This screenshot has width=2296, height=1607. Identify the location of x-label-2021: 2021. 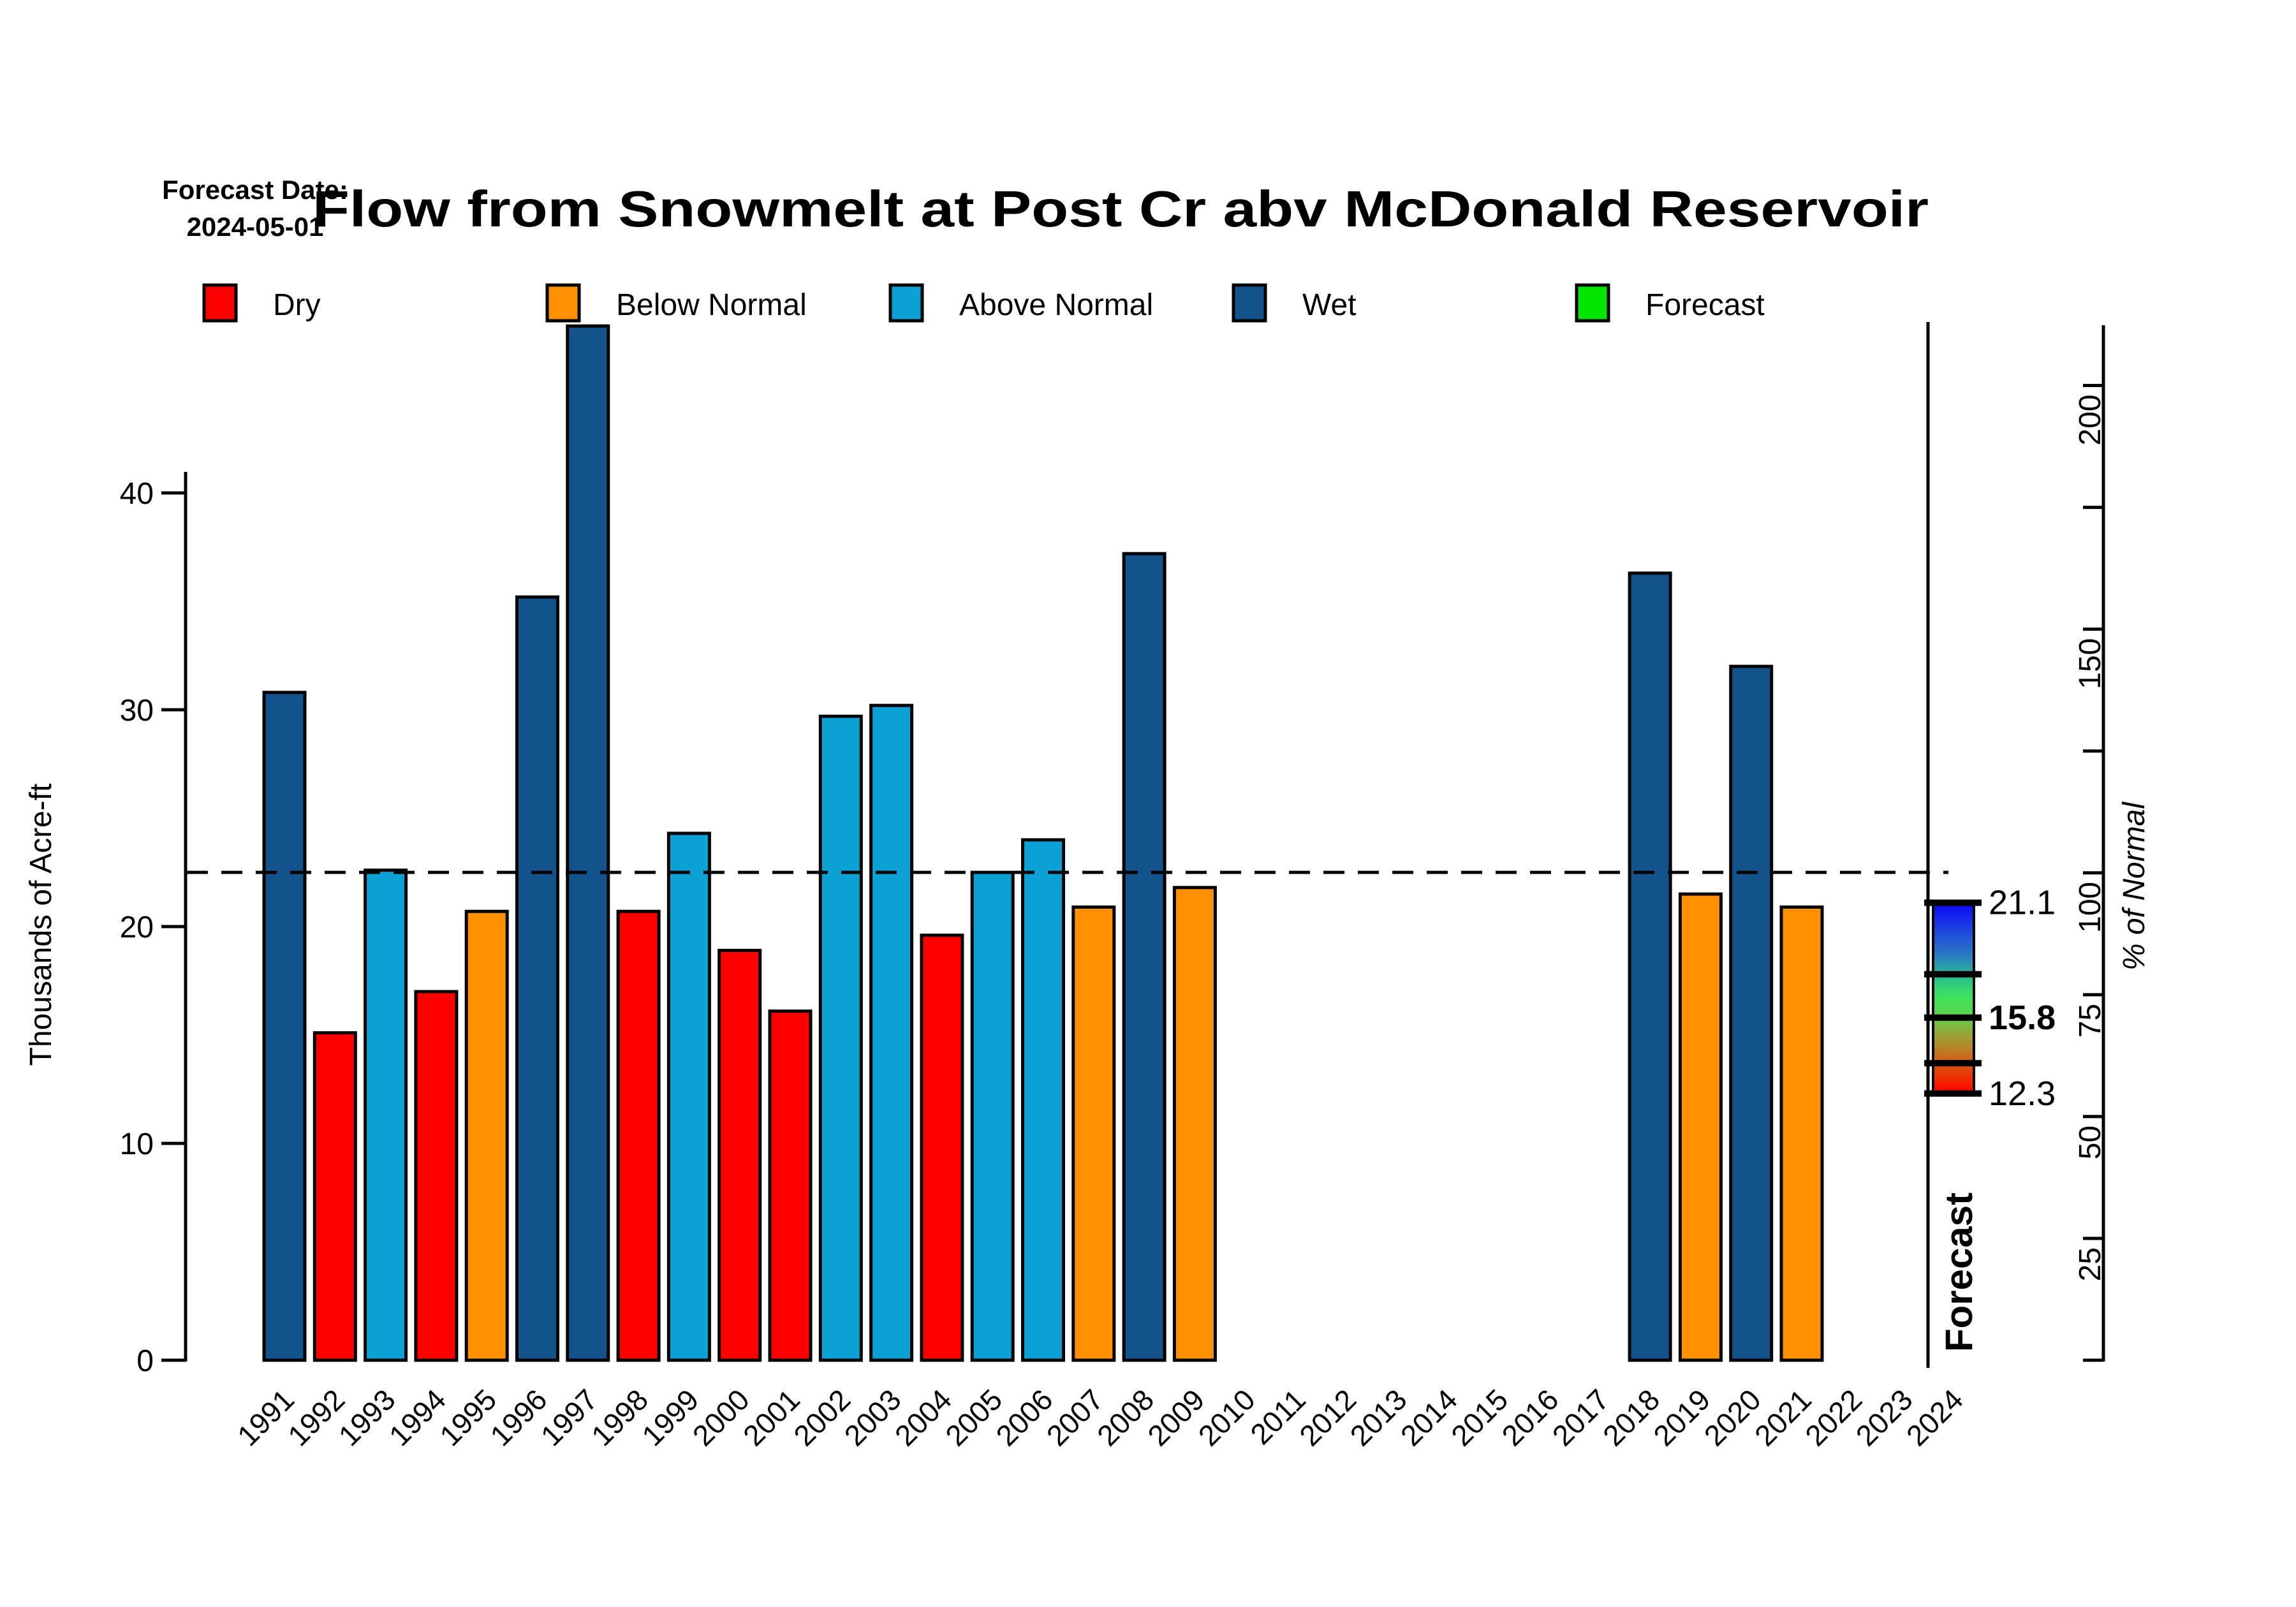
(1783, 1417).